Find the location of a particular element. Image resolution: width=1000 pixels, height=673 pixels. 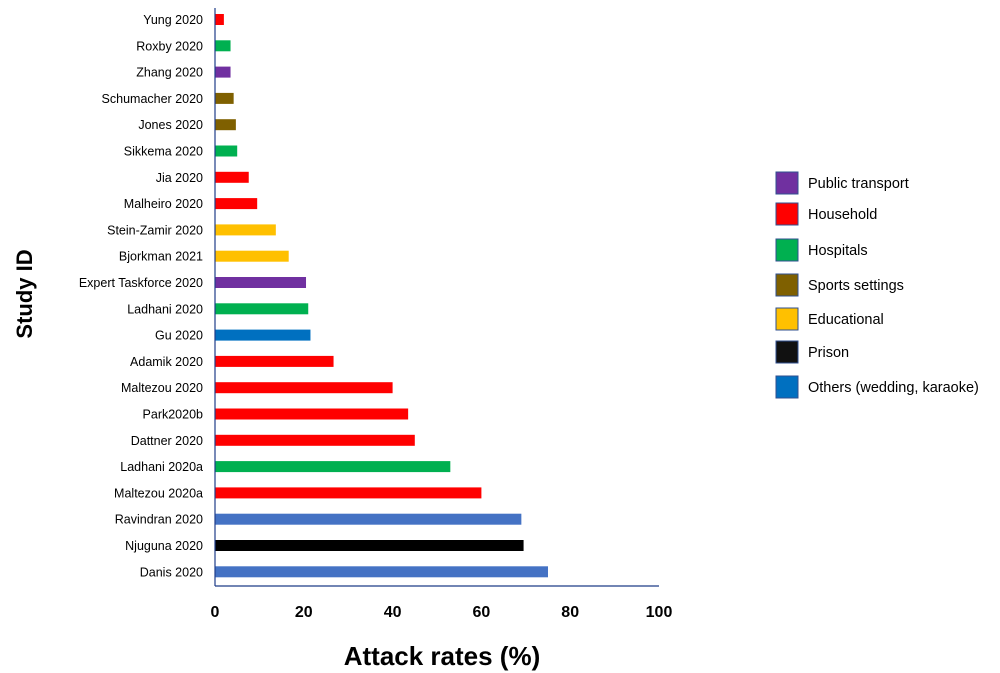

legend-label: Sports settings is located at coordinates (856, 286).